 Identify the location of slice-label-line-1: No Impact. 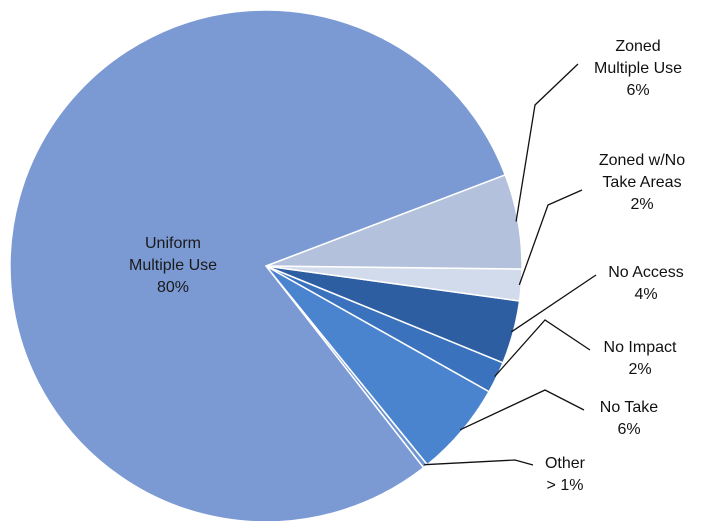
(640, 347).